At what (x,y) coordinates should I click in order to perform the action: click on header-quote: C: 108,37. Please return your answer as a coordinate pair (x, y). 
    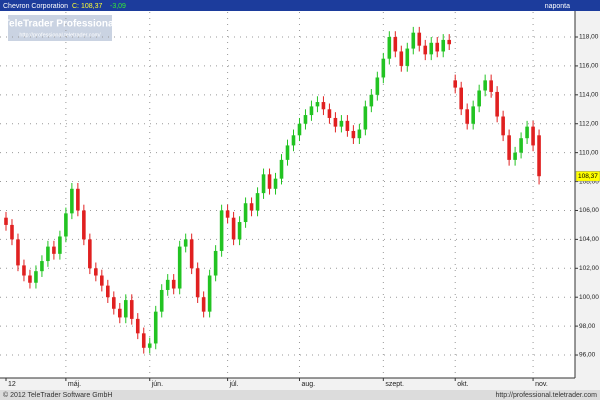
    Looking at the image, I should click on (87, 6).